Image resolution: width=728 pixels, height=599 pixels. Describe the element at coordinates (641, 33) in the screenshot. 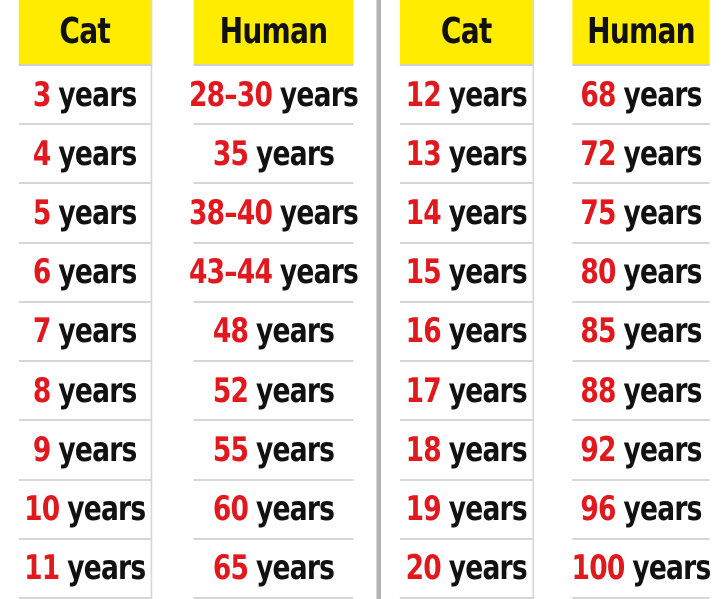

I see `right-human-header: Human` at that location.